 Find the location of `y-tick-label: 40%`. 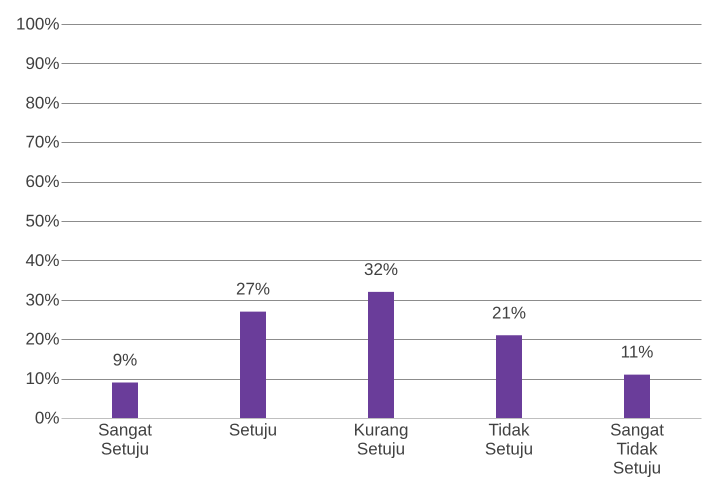

y-tick-label: 40% is located at coordinates (42, 260).